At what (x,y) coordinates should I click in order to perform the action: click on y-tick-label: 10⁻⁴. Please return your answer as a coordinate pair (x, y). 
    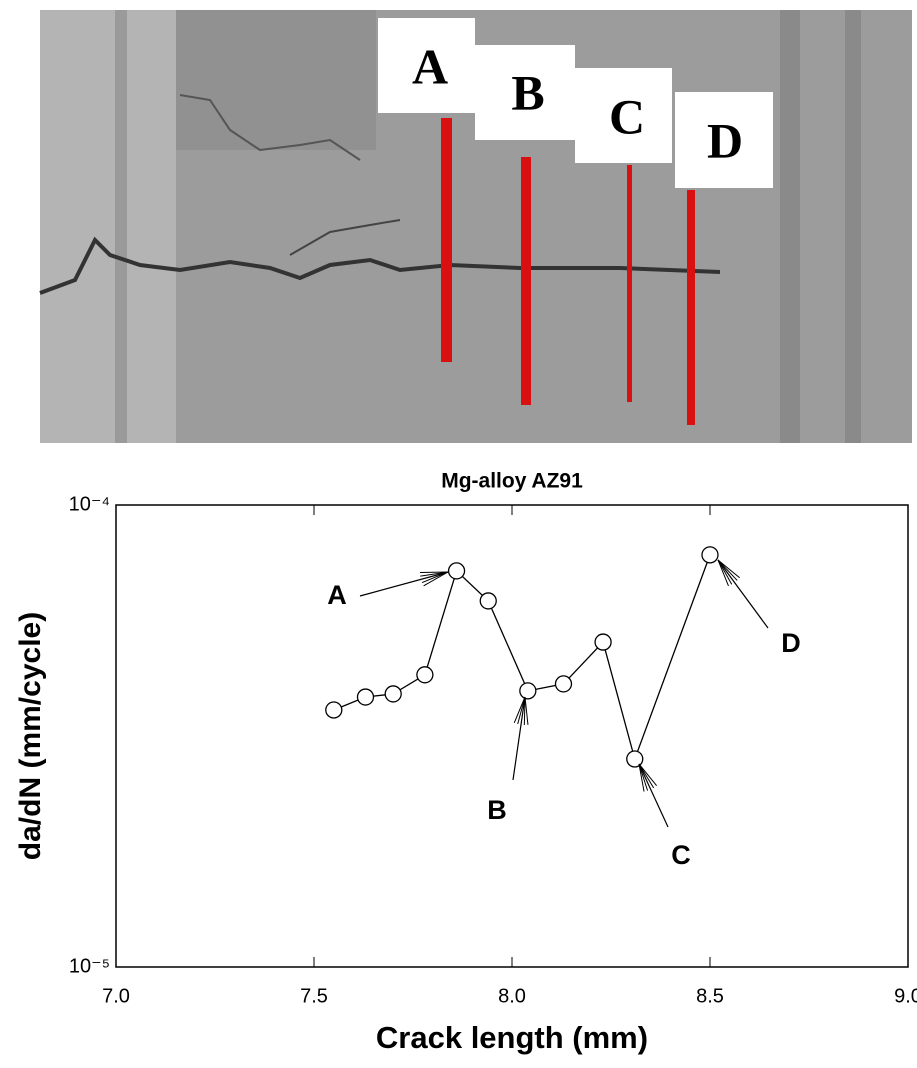
    Looking at the image, I should click on (89, 504).